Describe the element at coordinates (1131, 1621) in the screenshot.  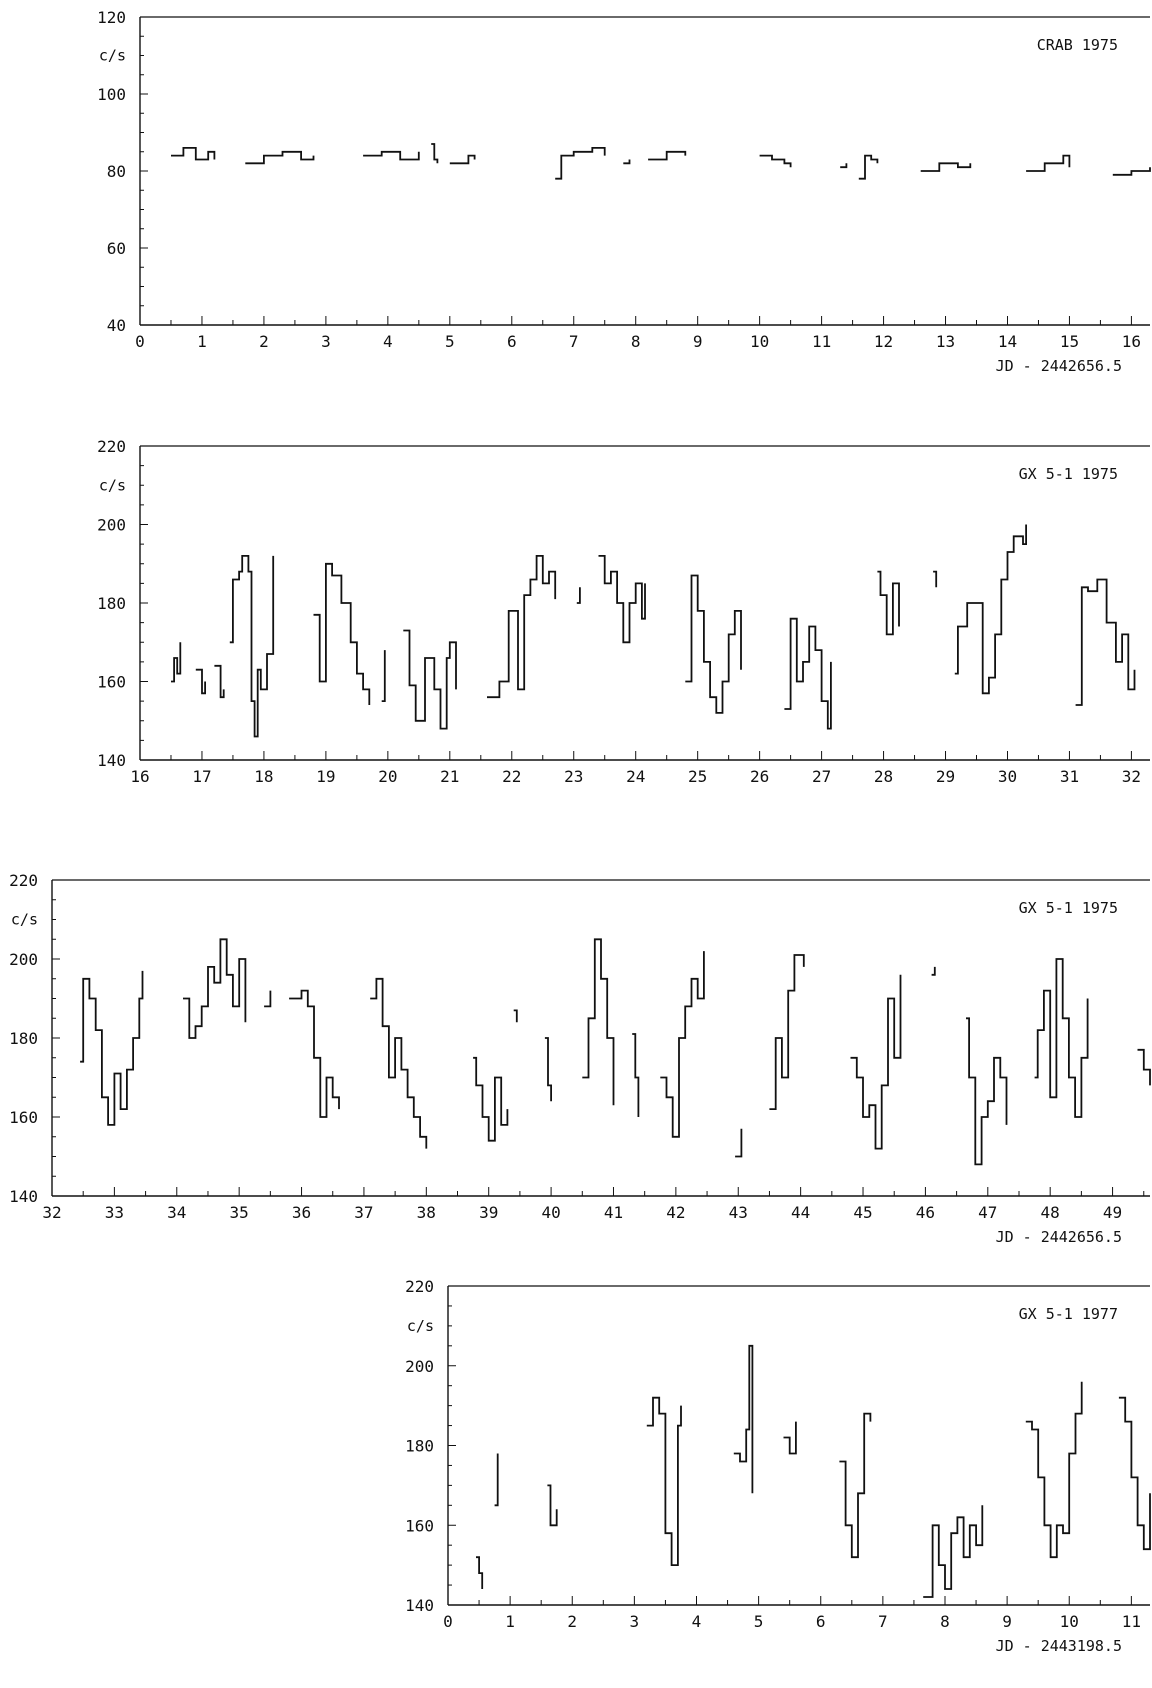
I see `chart-4-x-tick-label: 11` at that location.